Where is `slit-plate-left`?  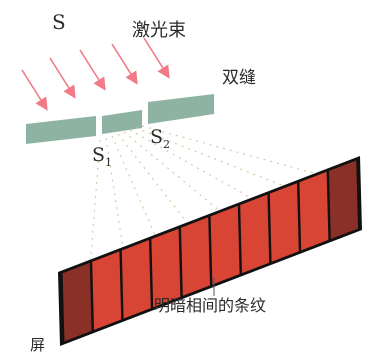 slit-plate-left is located at coordinates (61, 130).